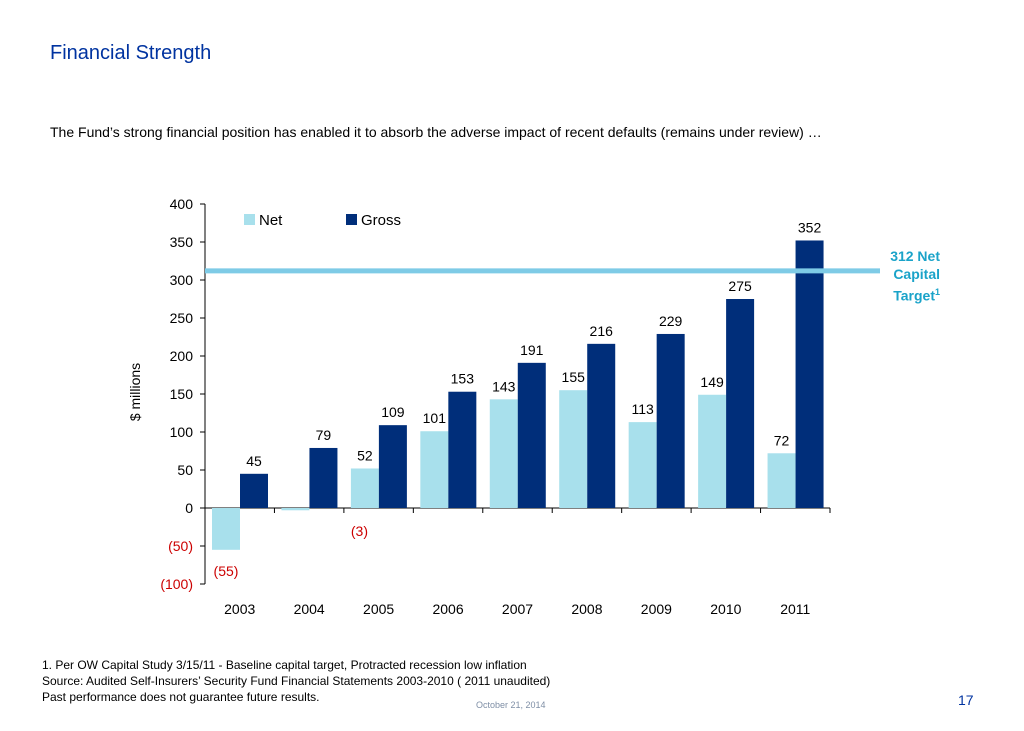 This screenshot has width=1024, height=731. I want to click on y-tick-label: 400, so click(182, 204).